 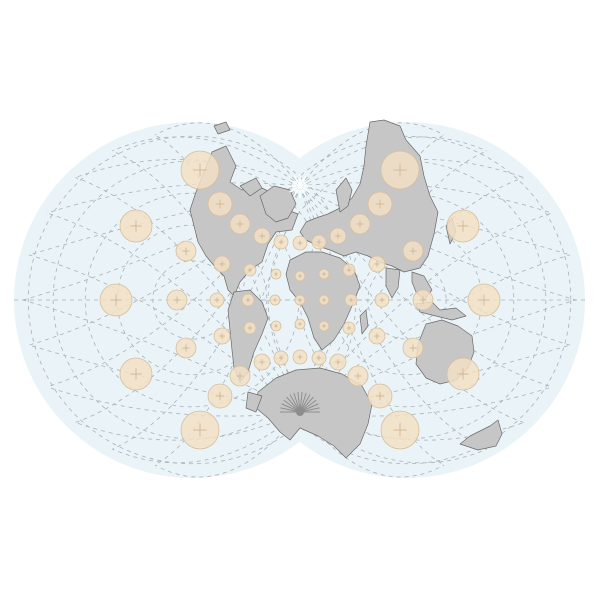 What do you see at coordinates (300, 412) in the screenshot?
I see `south-pole-point` at bounding box center [300, 412].